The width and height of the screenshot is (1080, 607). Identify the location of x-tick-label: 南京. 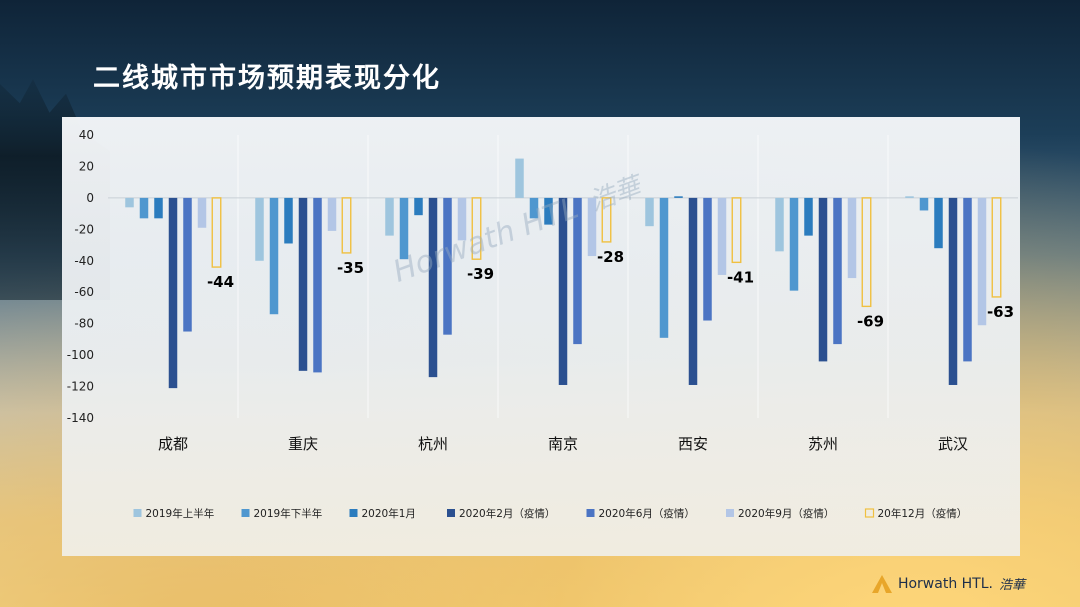
(563, 444).